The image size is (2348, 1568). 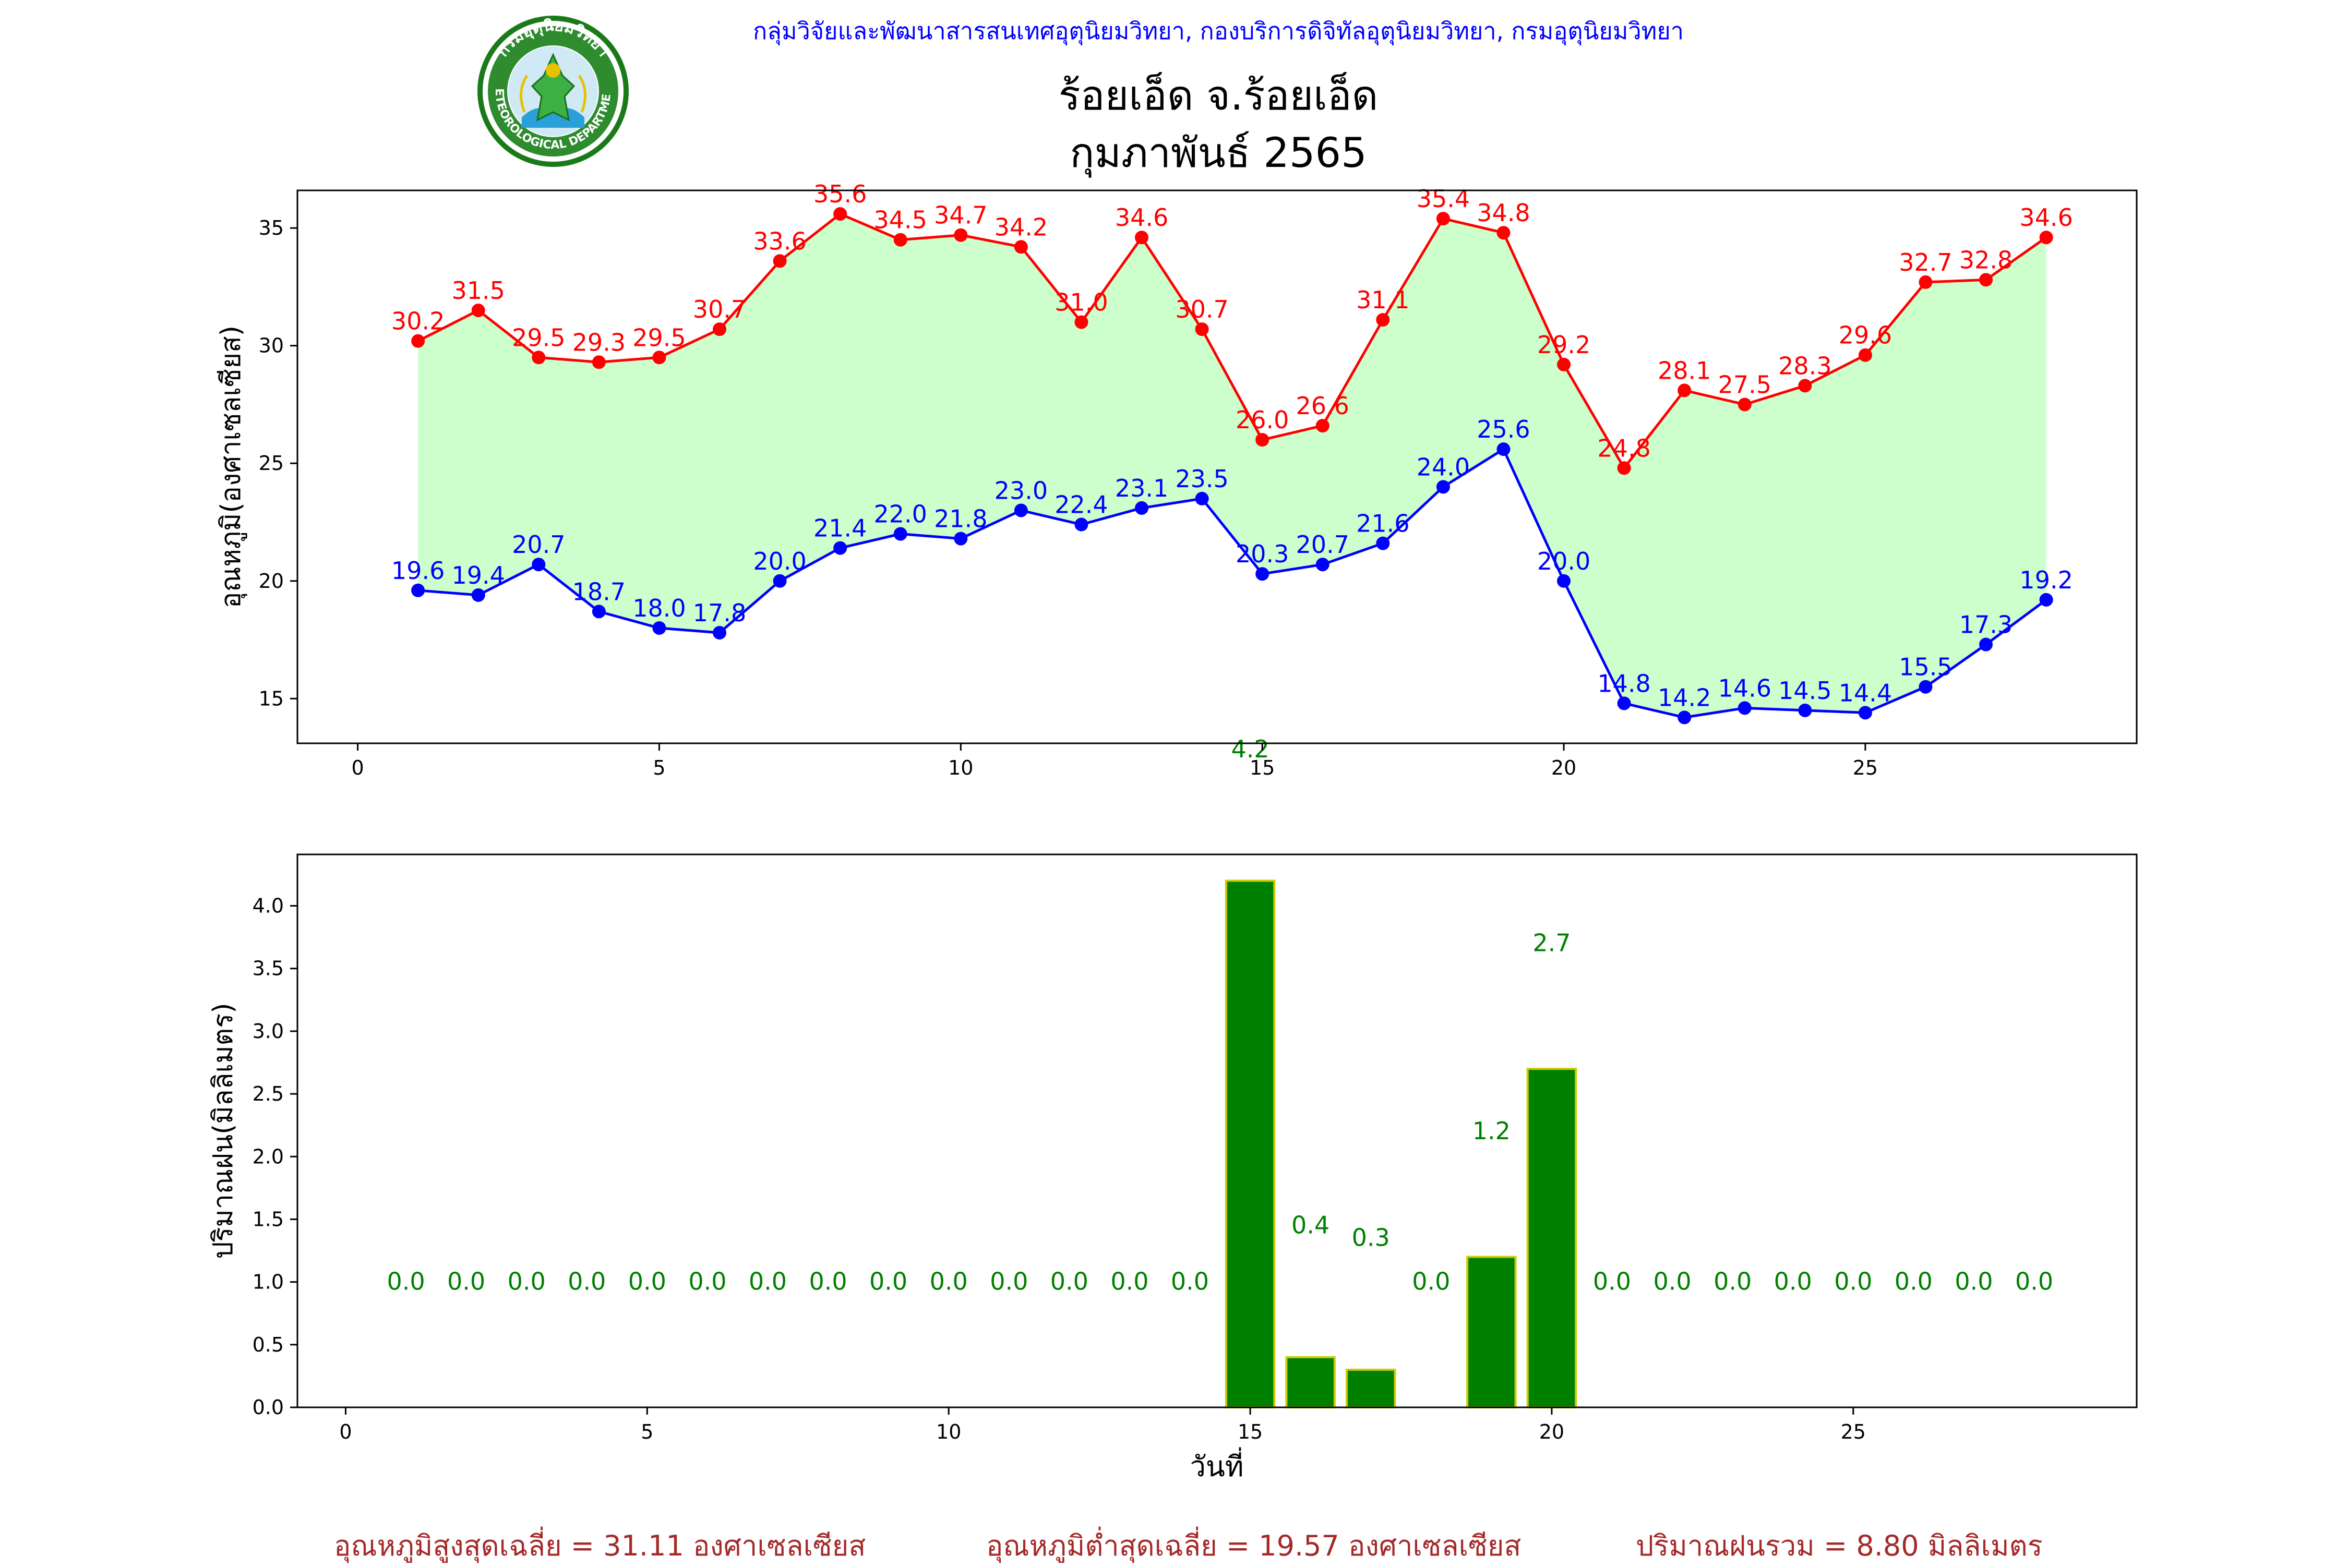 What do you see at coordinates (1201, 479) in the screenshot?
I see `min-temperature-label: 23.5` at bounding box center [1201, 479].